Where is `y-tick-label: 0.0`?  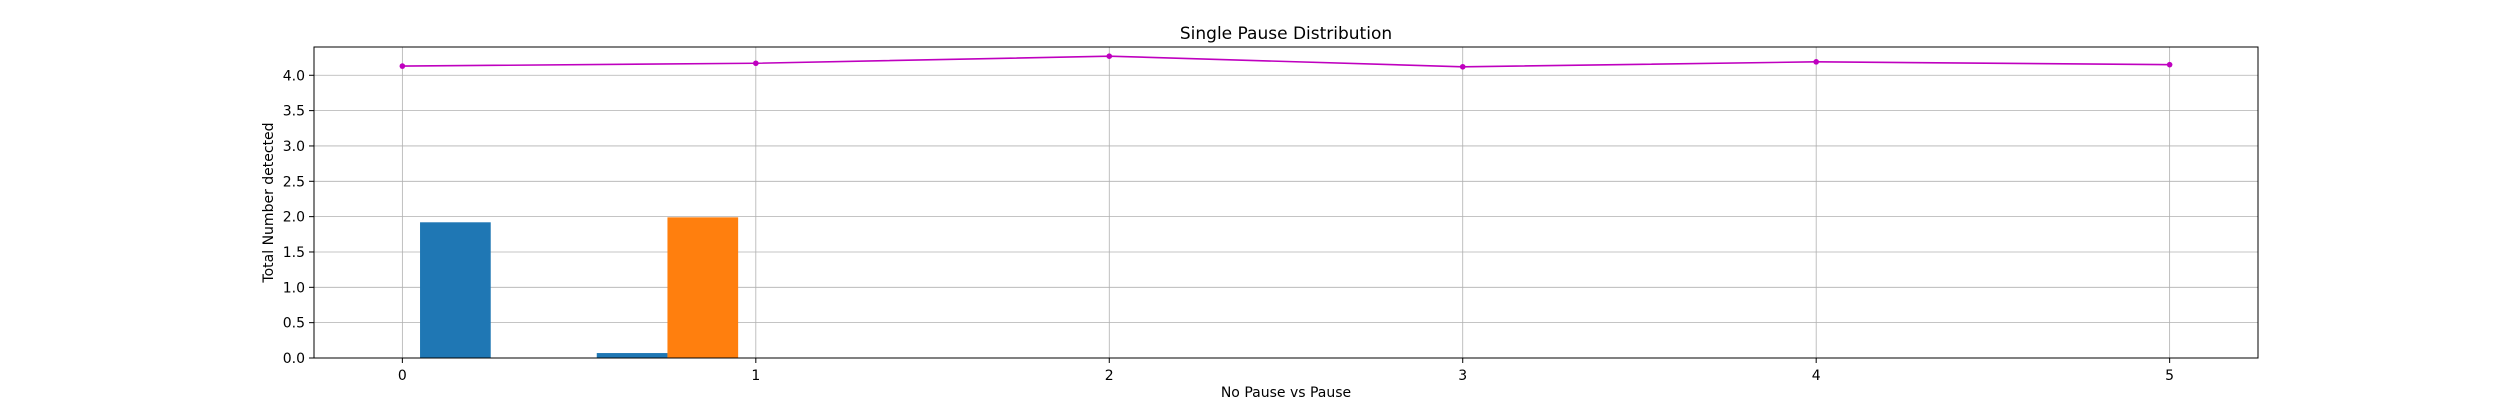 y-tick-label: 0.0 is located at coordinates (294, 359).